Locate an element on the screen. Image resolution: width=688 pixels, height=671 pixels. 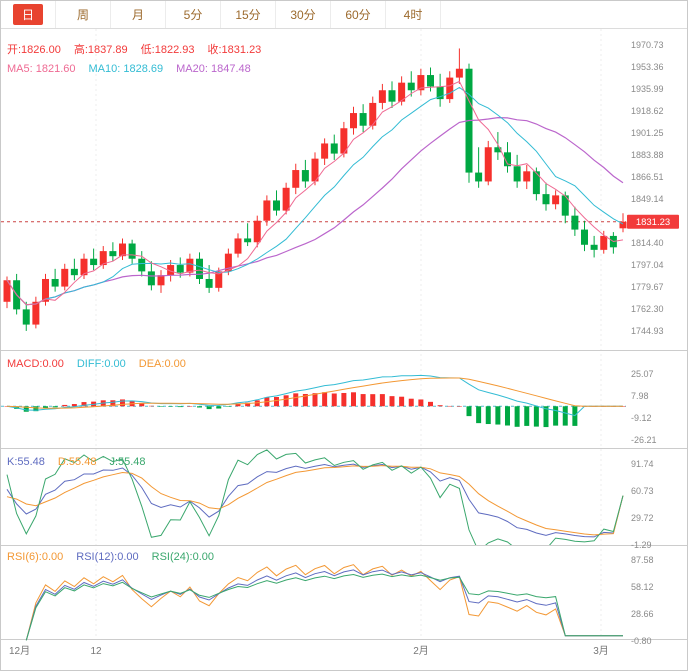
timeframe-tab-7: 4时 is located at coordinates (413, 14).